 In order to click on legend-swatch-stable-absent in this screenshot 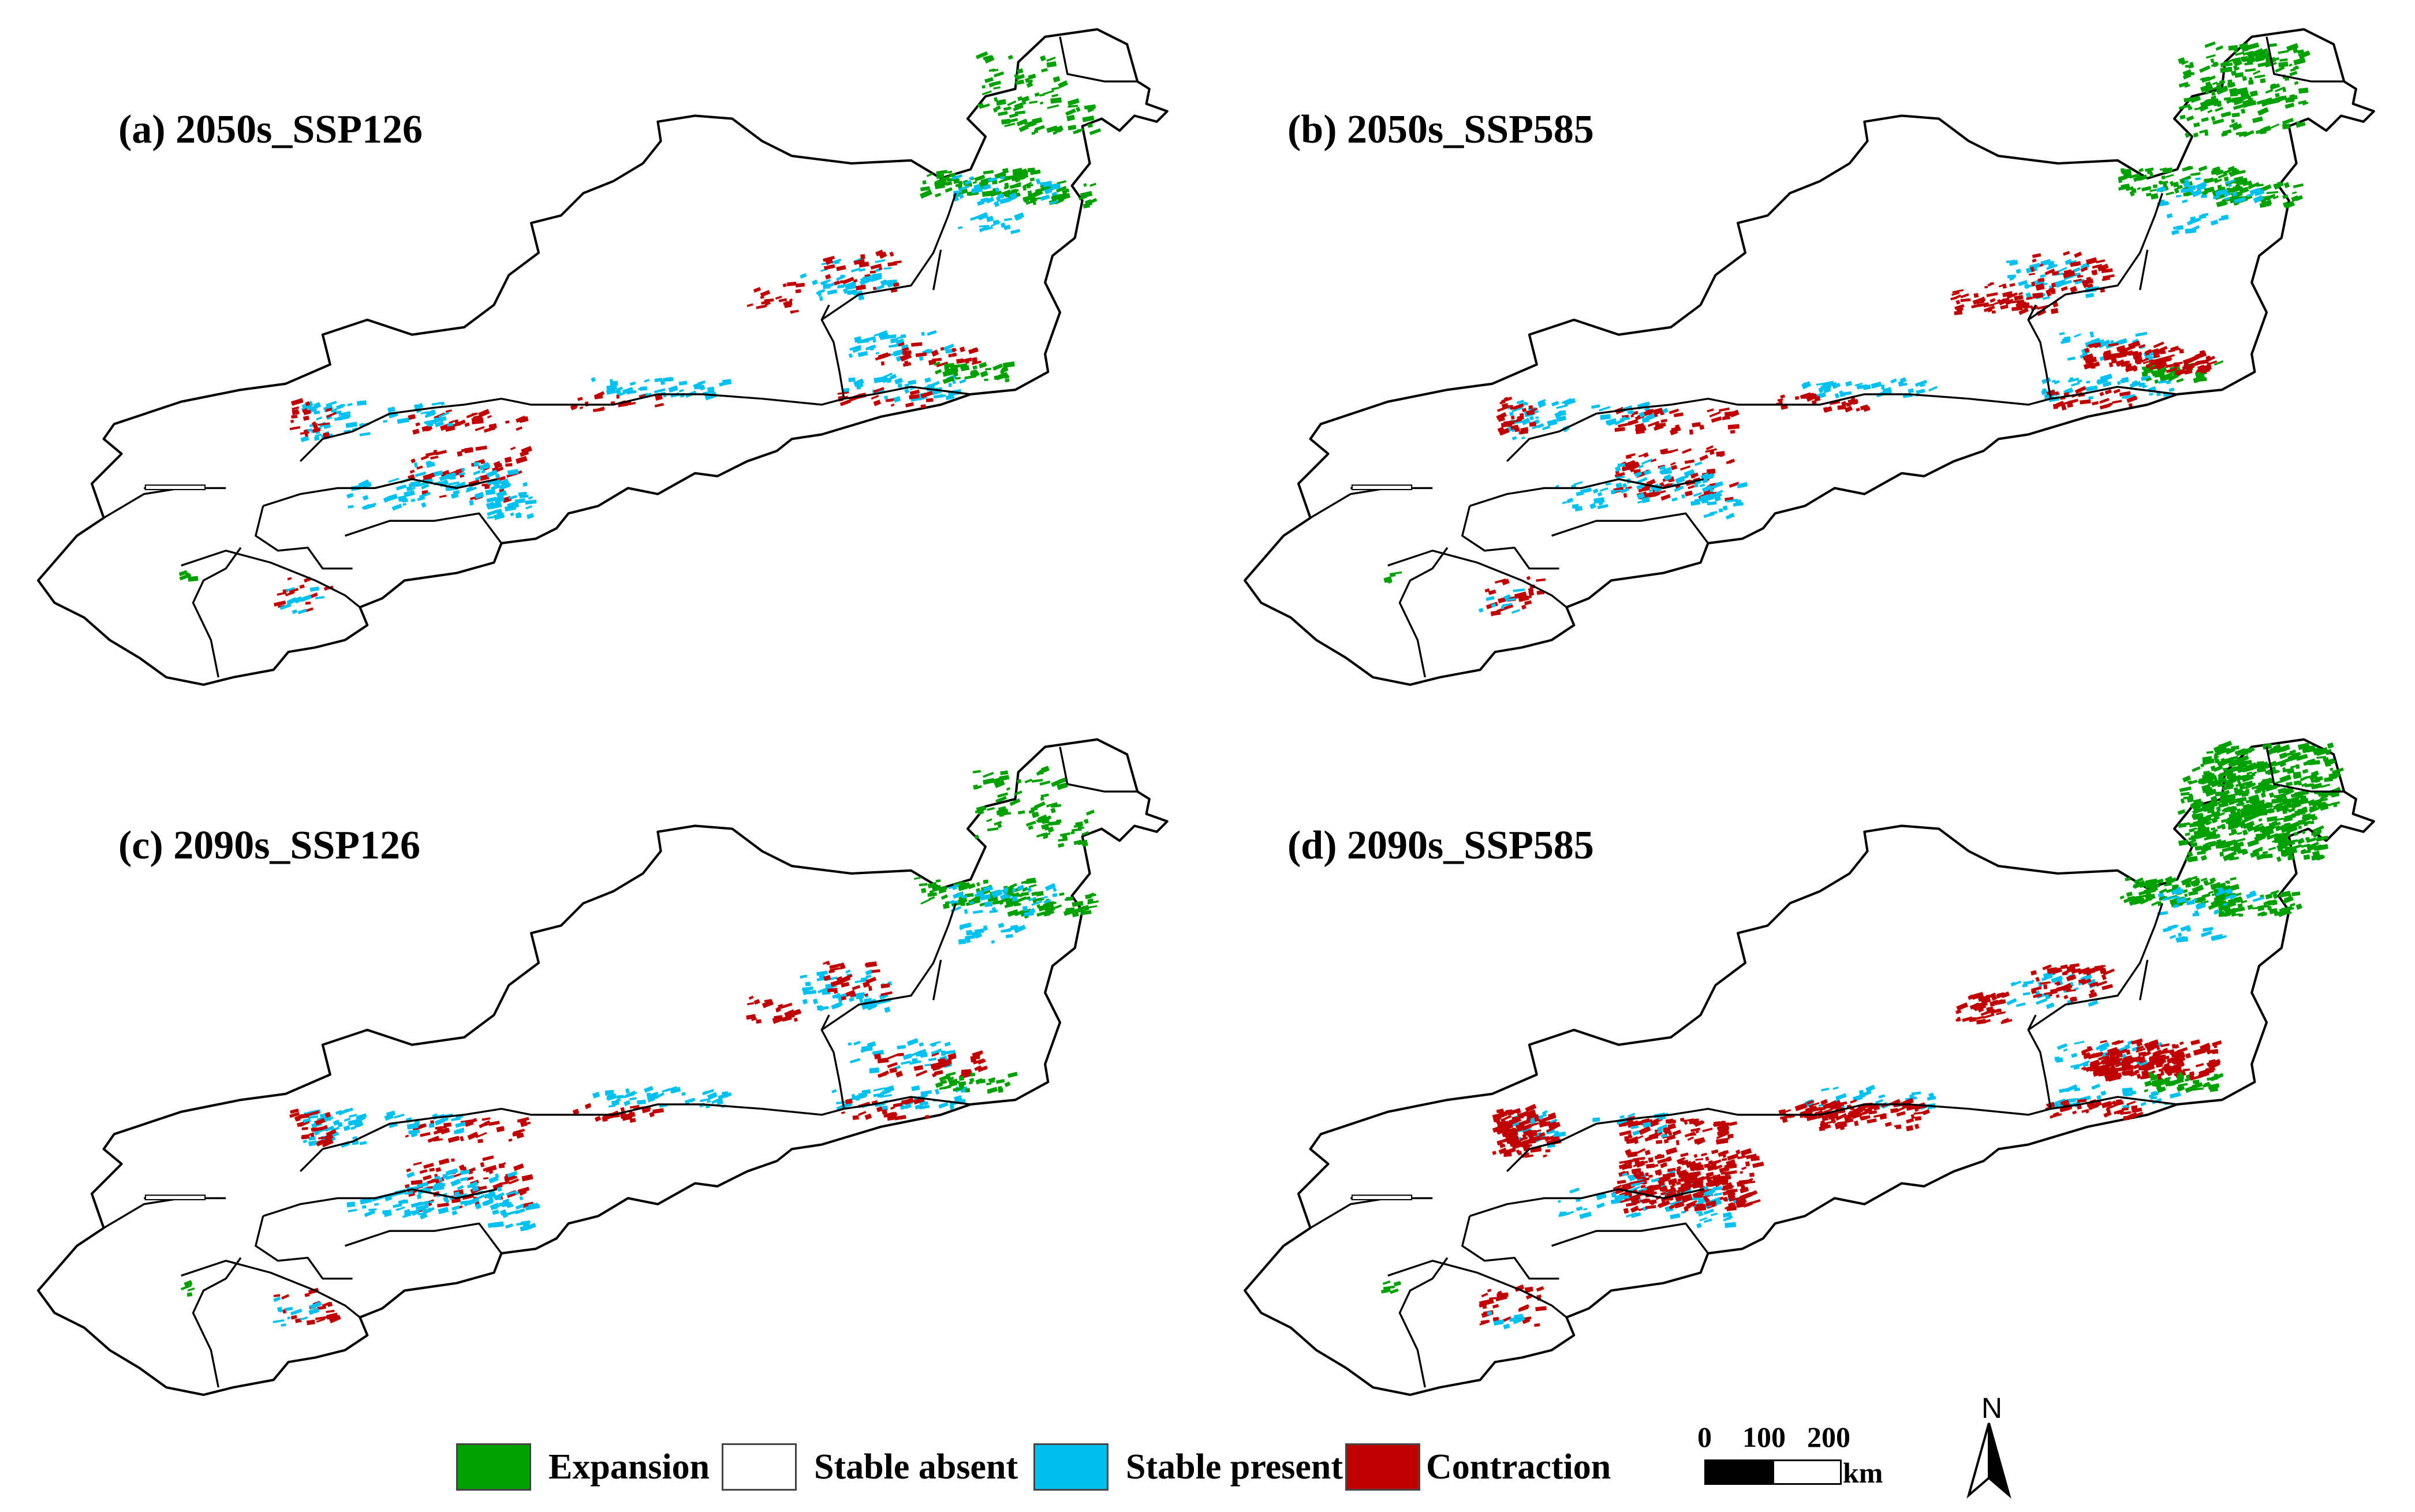, I will do `click(759, 1467)`.